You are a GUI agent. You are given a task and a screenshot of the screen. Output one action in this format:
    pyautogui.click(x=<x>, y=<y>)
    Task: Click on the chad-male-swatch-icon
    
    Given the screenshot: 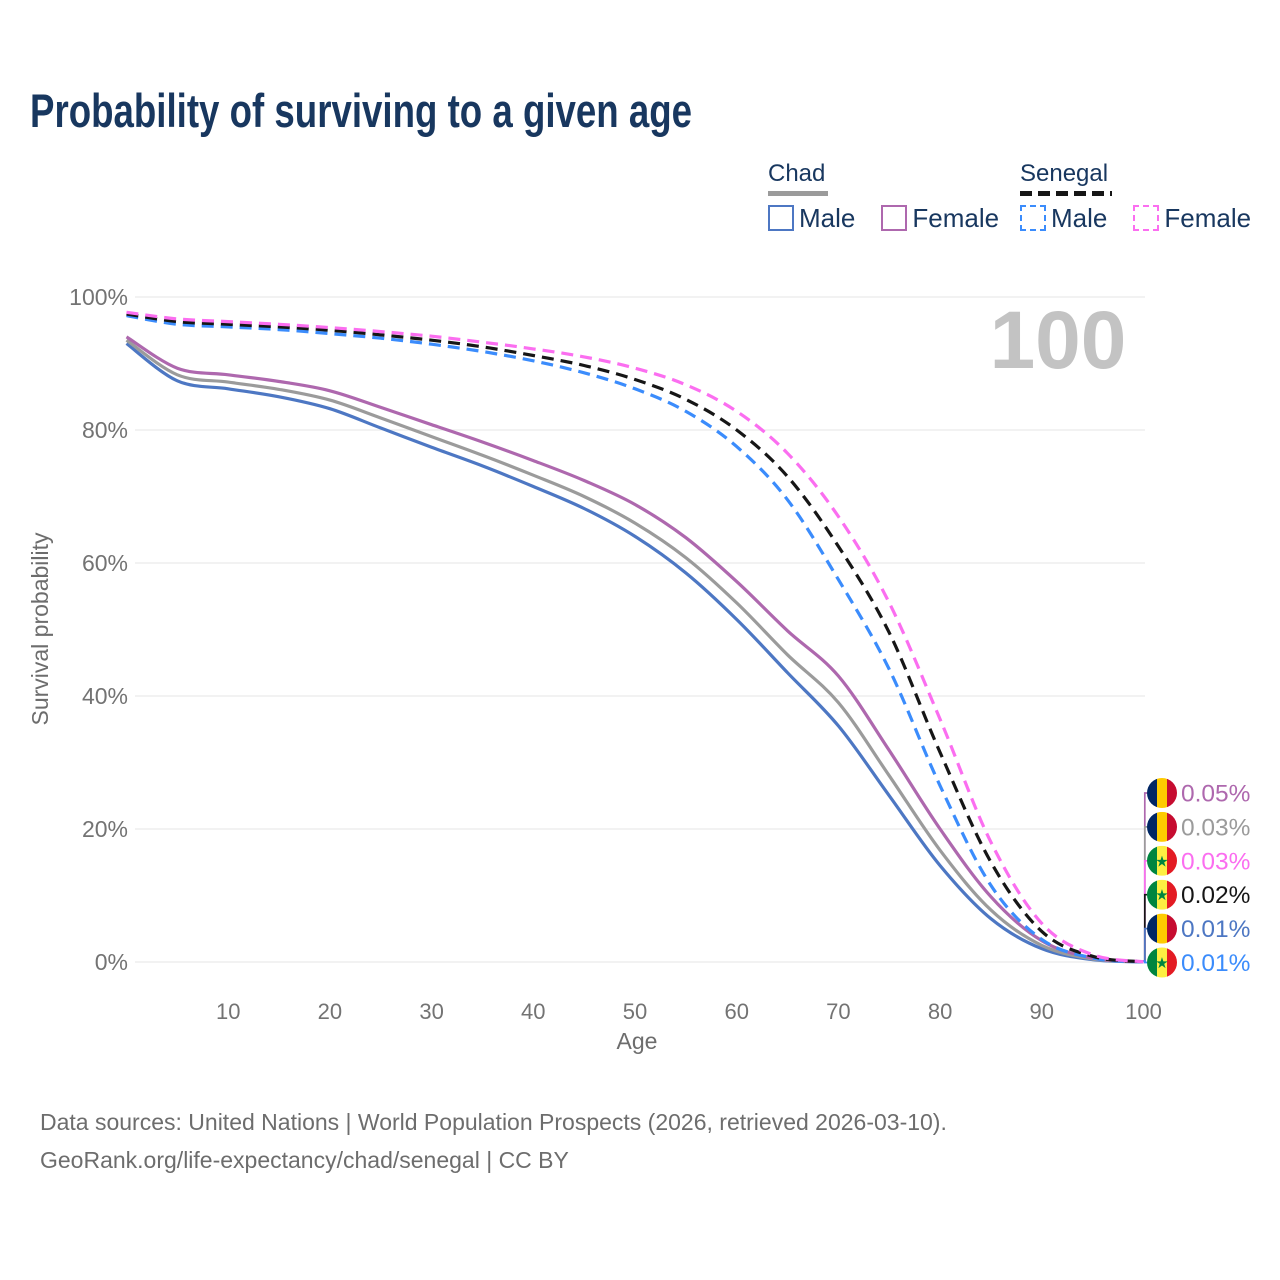 What is the action you would take?
    pyautogui.click(x=781, y=217)
    